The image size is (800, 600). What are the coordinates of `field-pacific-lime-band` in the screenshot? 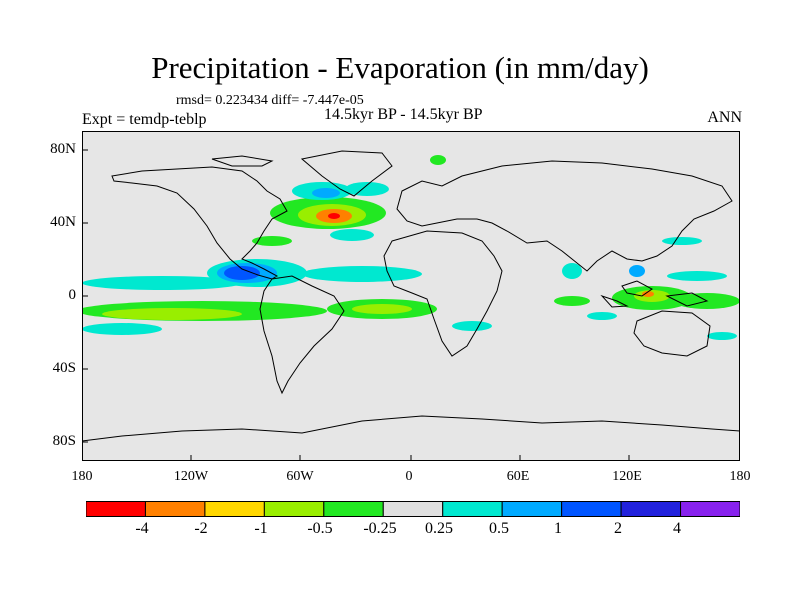 It's located at (172, 314).